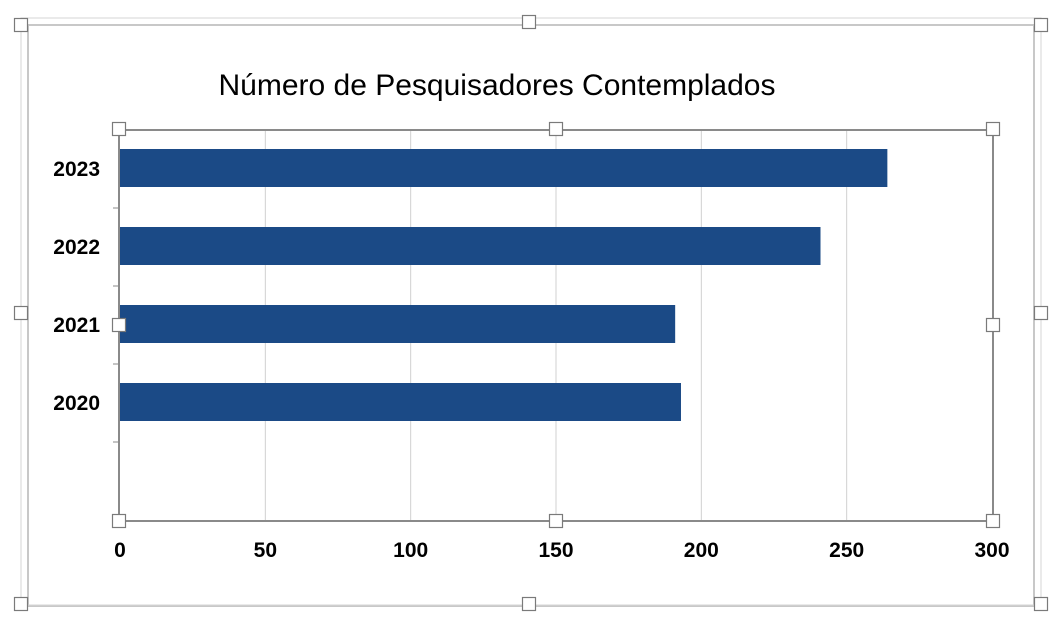  What do you see at coordinates (76, 286) in the screenshot?
I see `y-axis-labels: 2020 2021 2022 2023` at bounding box center [76, 286].